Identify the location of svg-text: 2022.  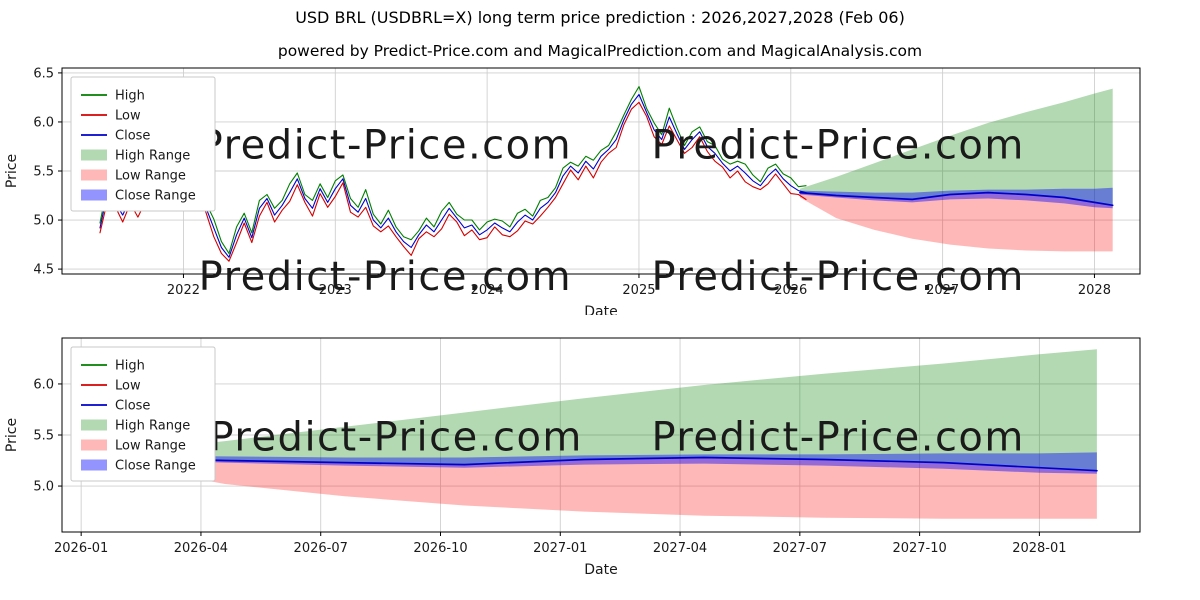
(183, 290).